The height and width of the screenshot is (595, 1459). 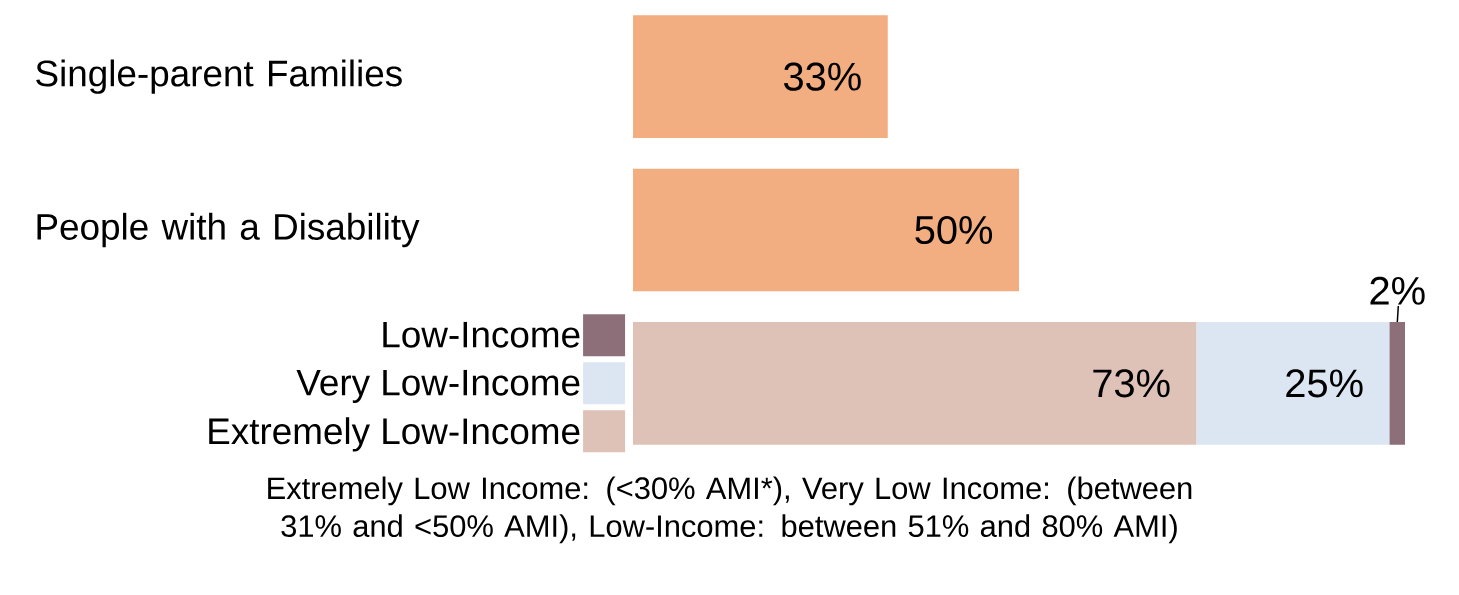 What do you see at coordinates (1397, 290) in the screenshot?
I see `data-label: 2%` at bounding box center [1397, 290].